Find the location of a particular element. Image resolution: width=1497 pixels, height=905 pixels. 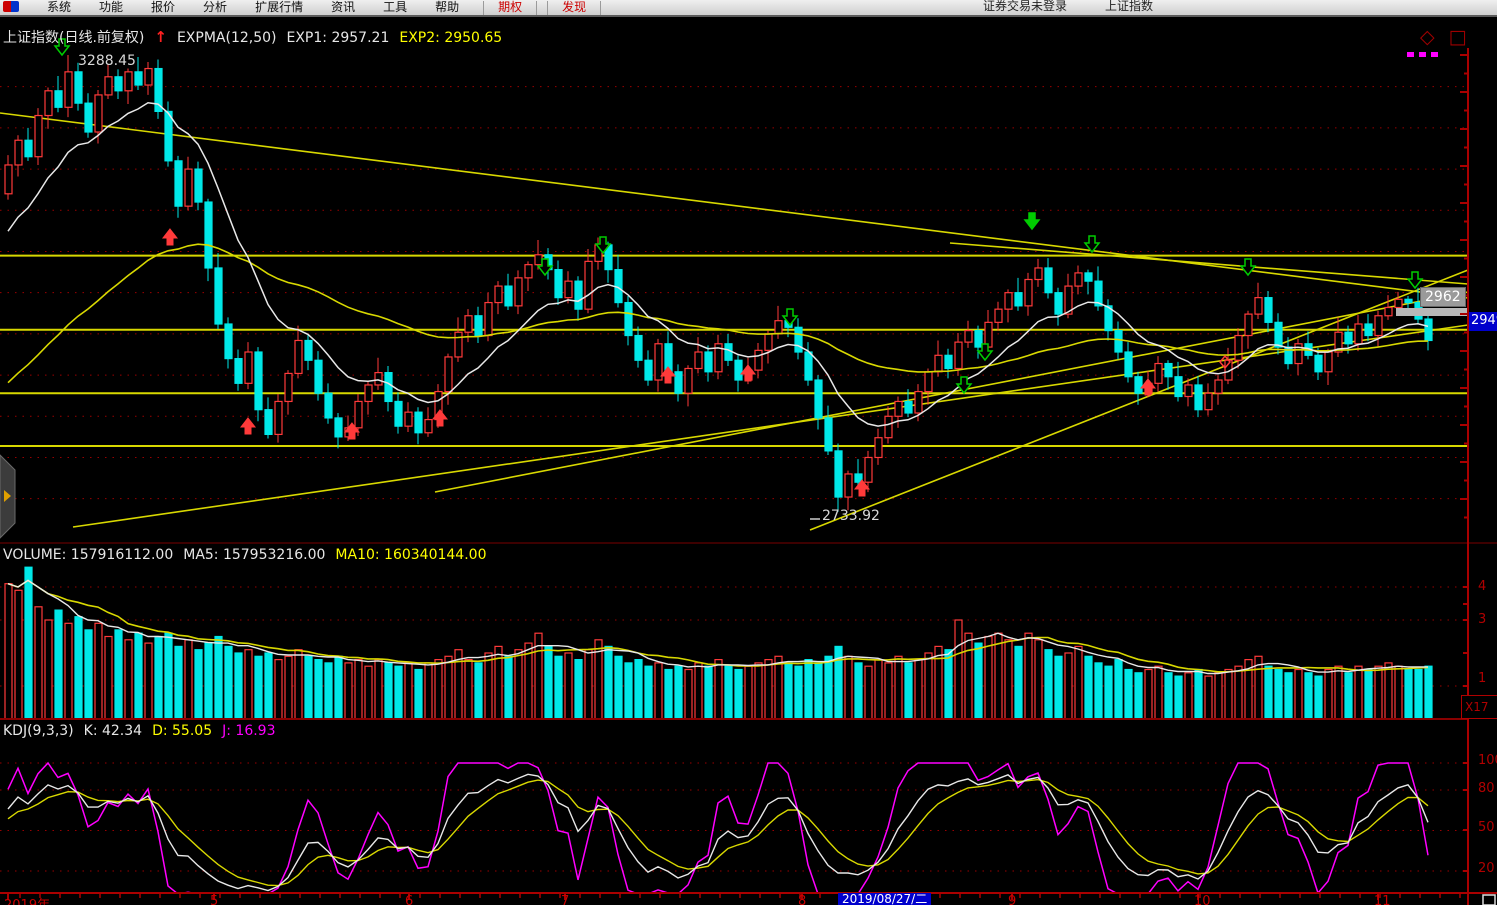

diamond-tool-icon: ◇ is located at coordinates (1434, 37).